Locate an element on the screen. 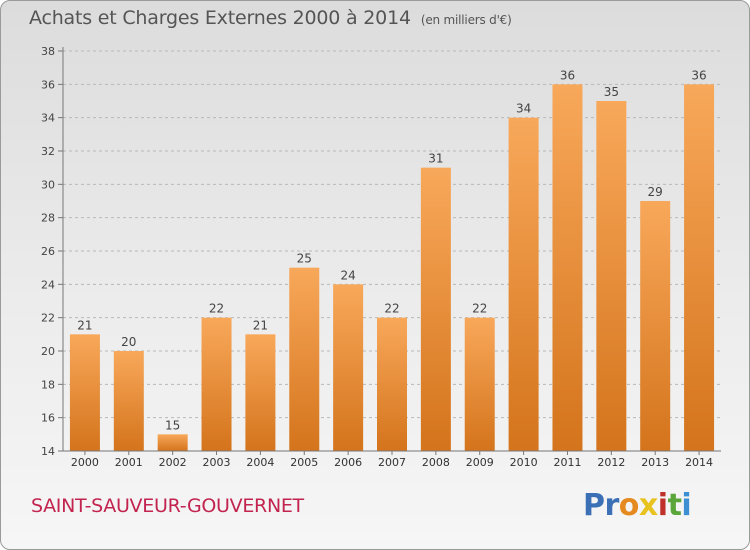 This screenshot has width=750, height=550. x-tick-label: 2014 is located at coordinates (699, 462).